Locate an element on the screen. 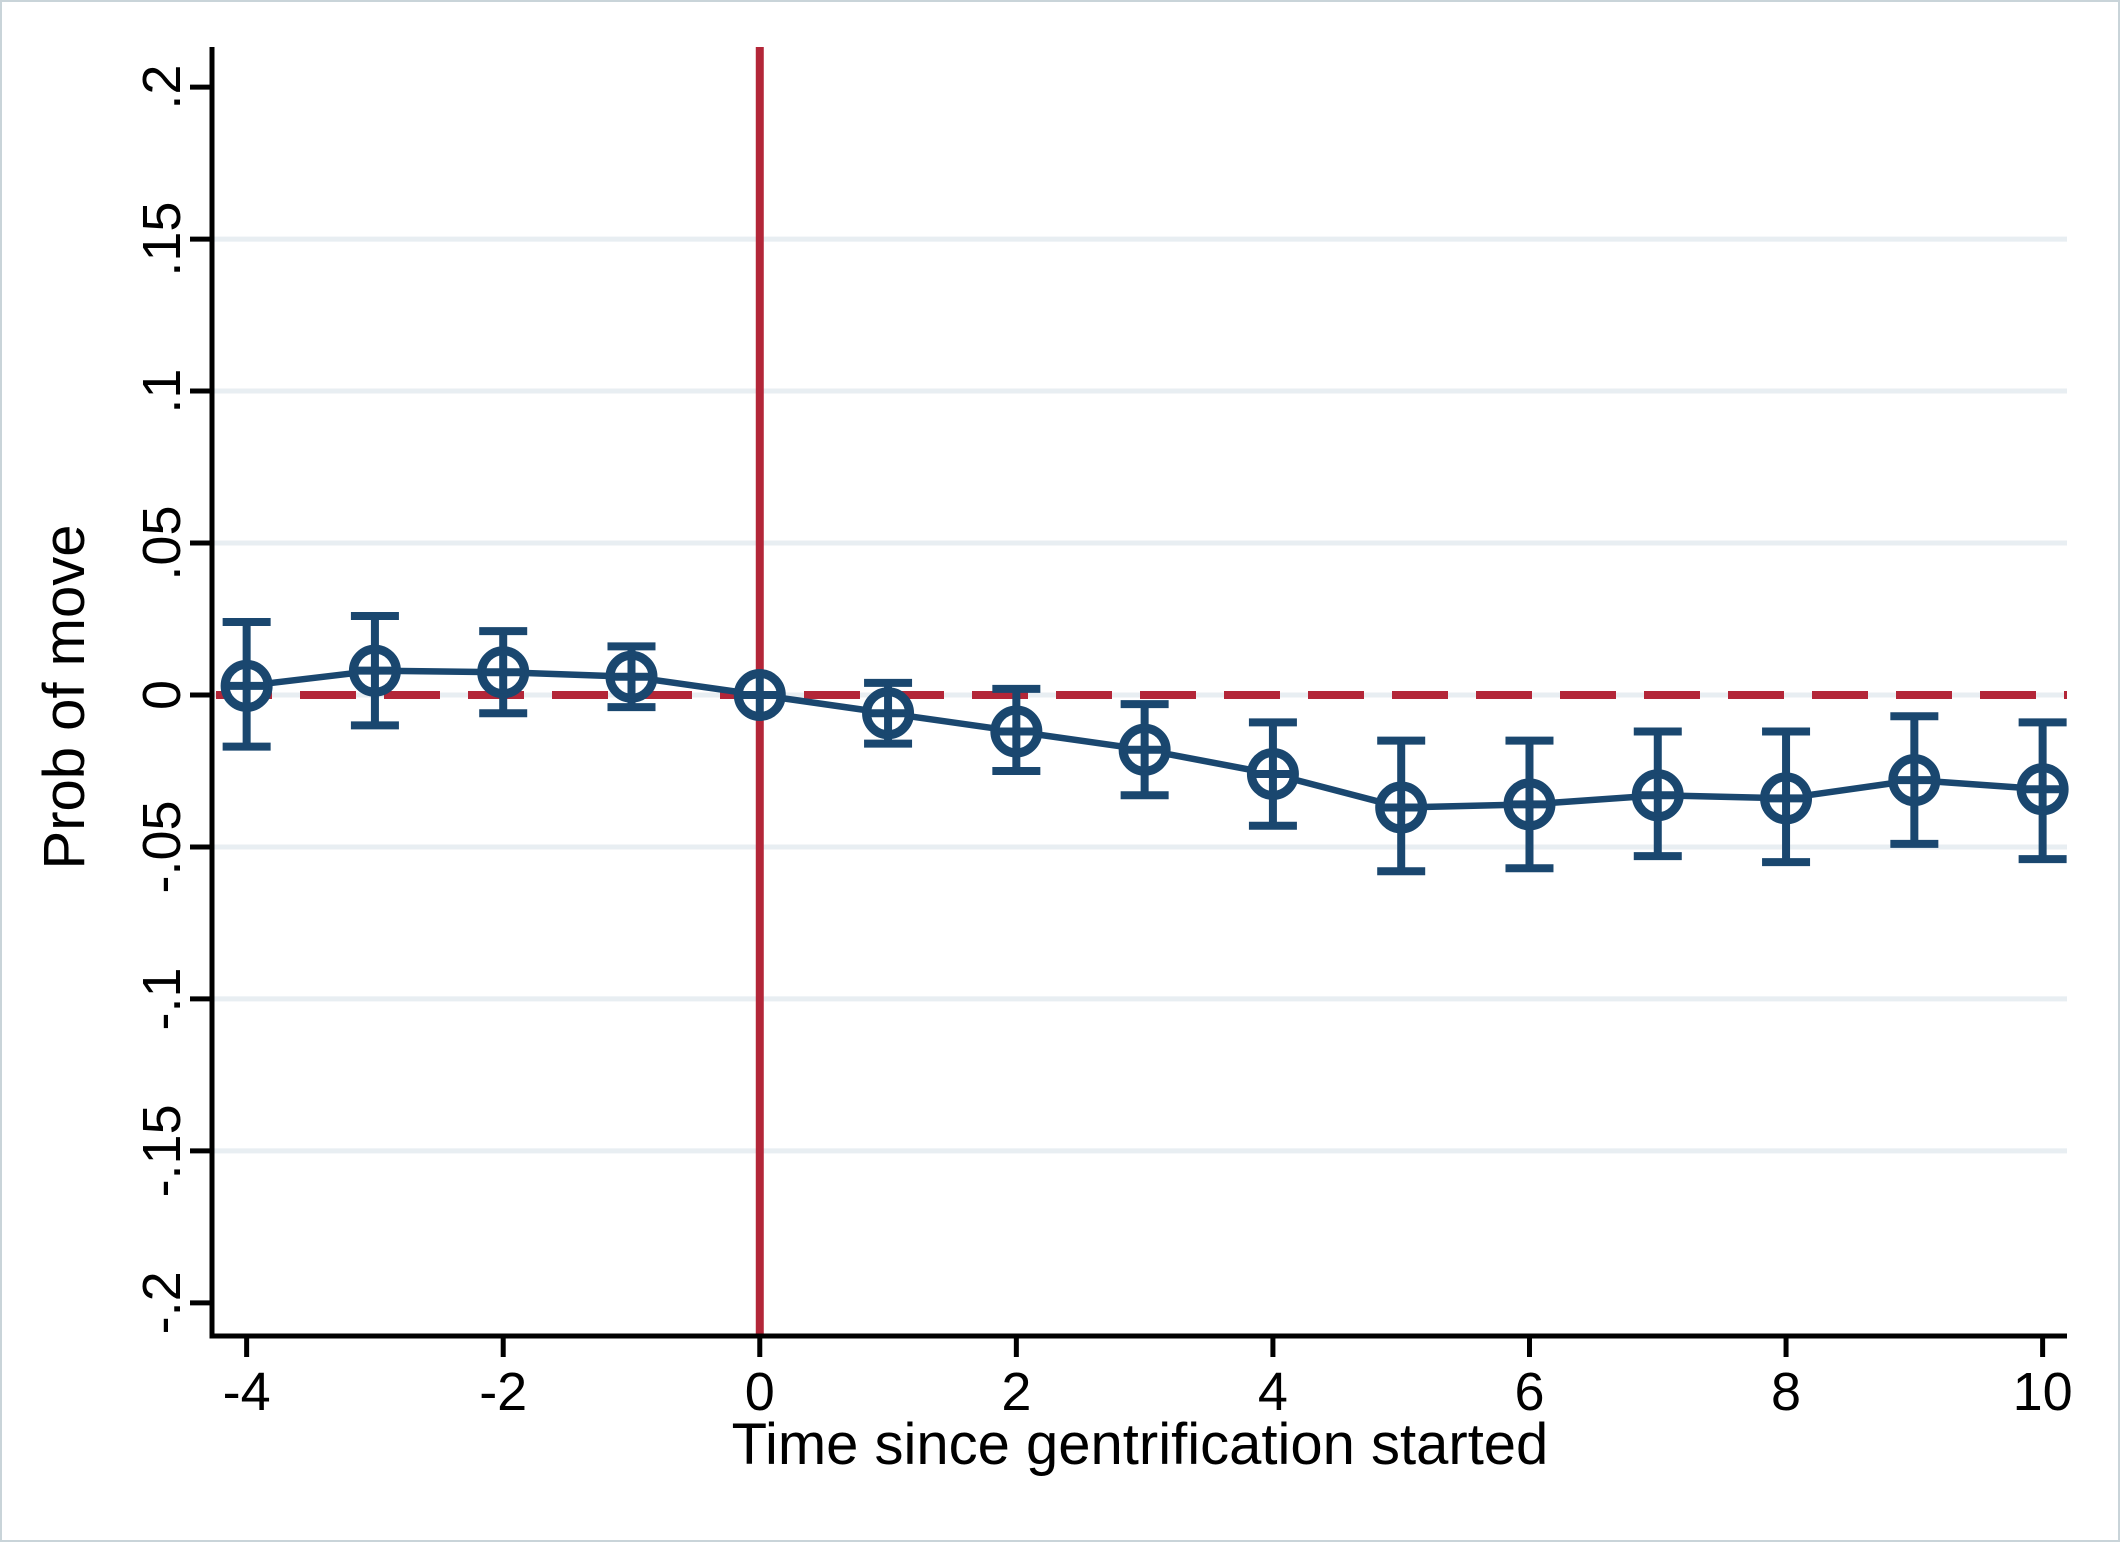 The height and width of the screenshot is (1542, 2120). y-axis-title: Prob of move is located at coordinates (64, 697).